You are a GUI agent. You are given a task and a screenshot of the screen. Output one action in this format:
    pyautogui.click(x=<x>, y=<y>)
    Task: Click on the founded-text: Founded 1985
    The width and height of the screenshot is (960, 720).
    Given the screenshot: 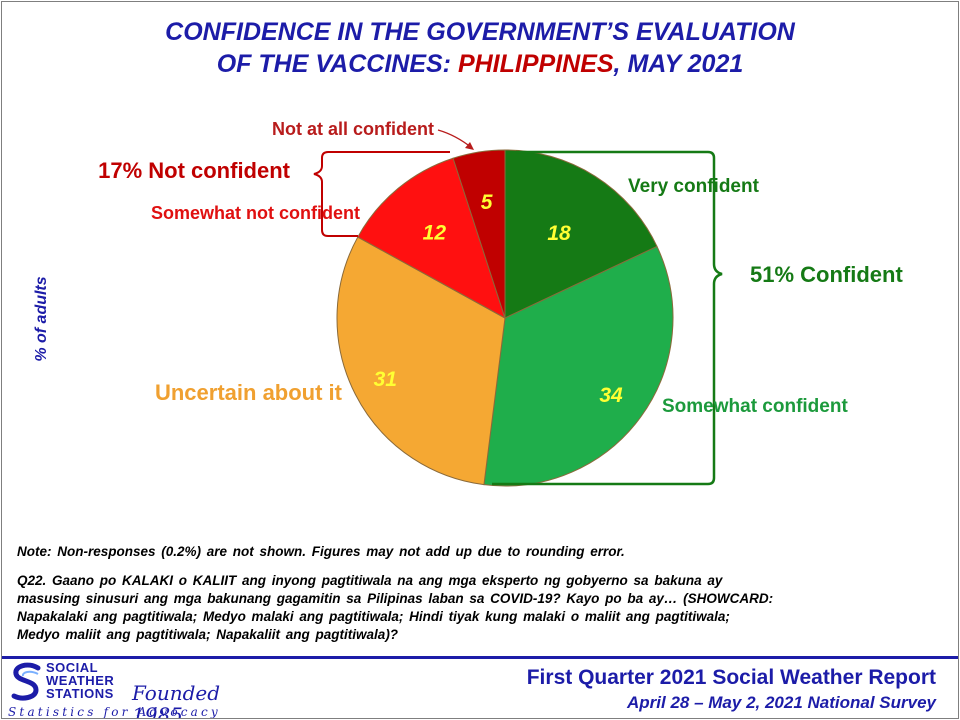 What is the action you would take?
    pyautogui.click(x=176, y=700)
    